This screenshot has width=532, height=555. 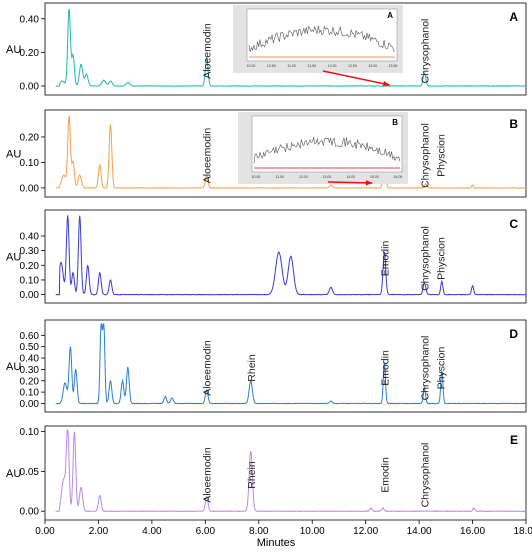 I want to click on inset-letter: A, so click(x=390, y=15).